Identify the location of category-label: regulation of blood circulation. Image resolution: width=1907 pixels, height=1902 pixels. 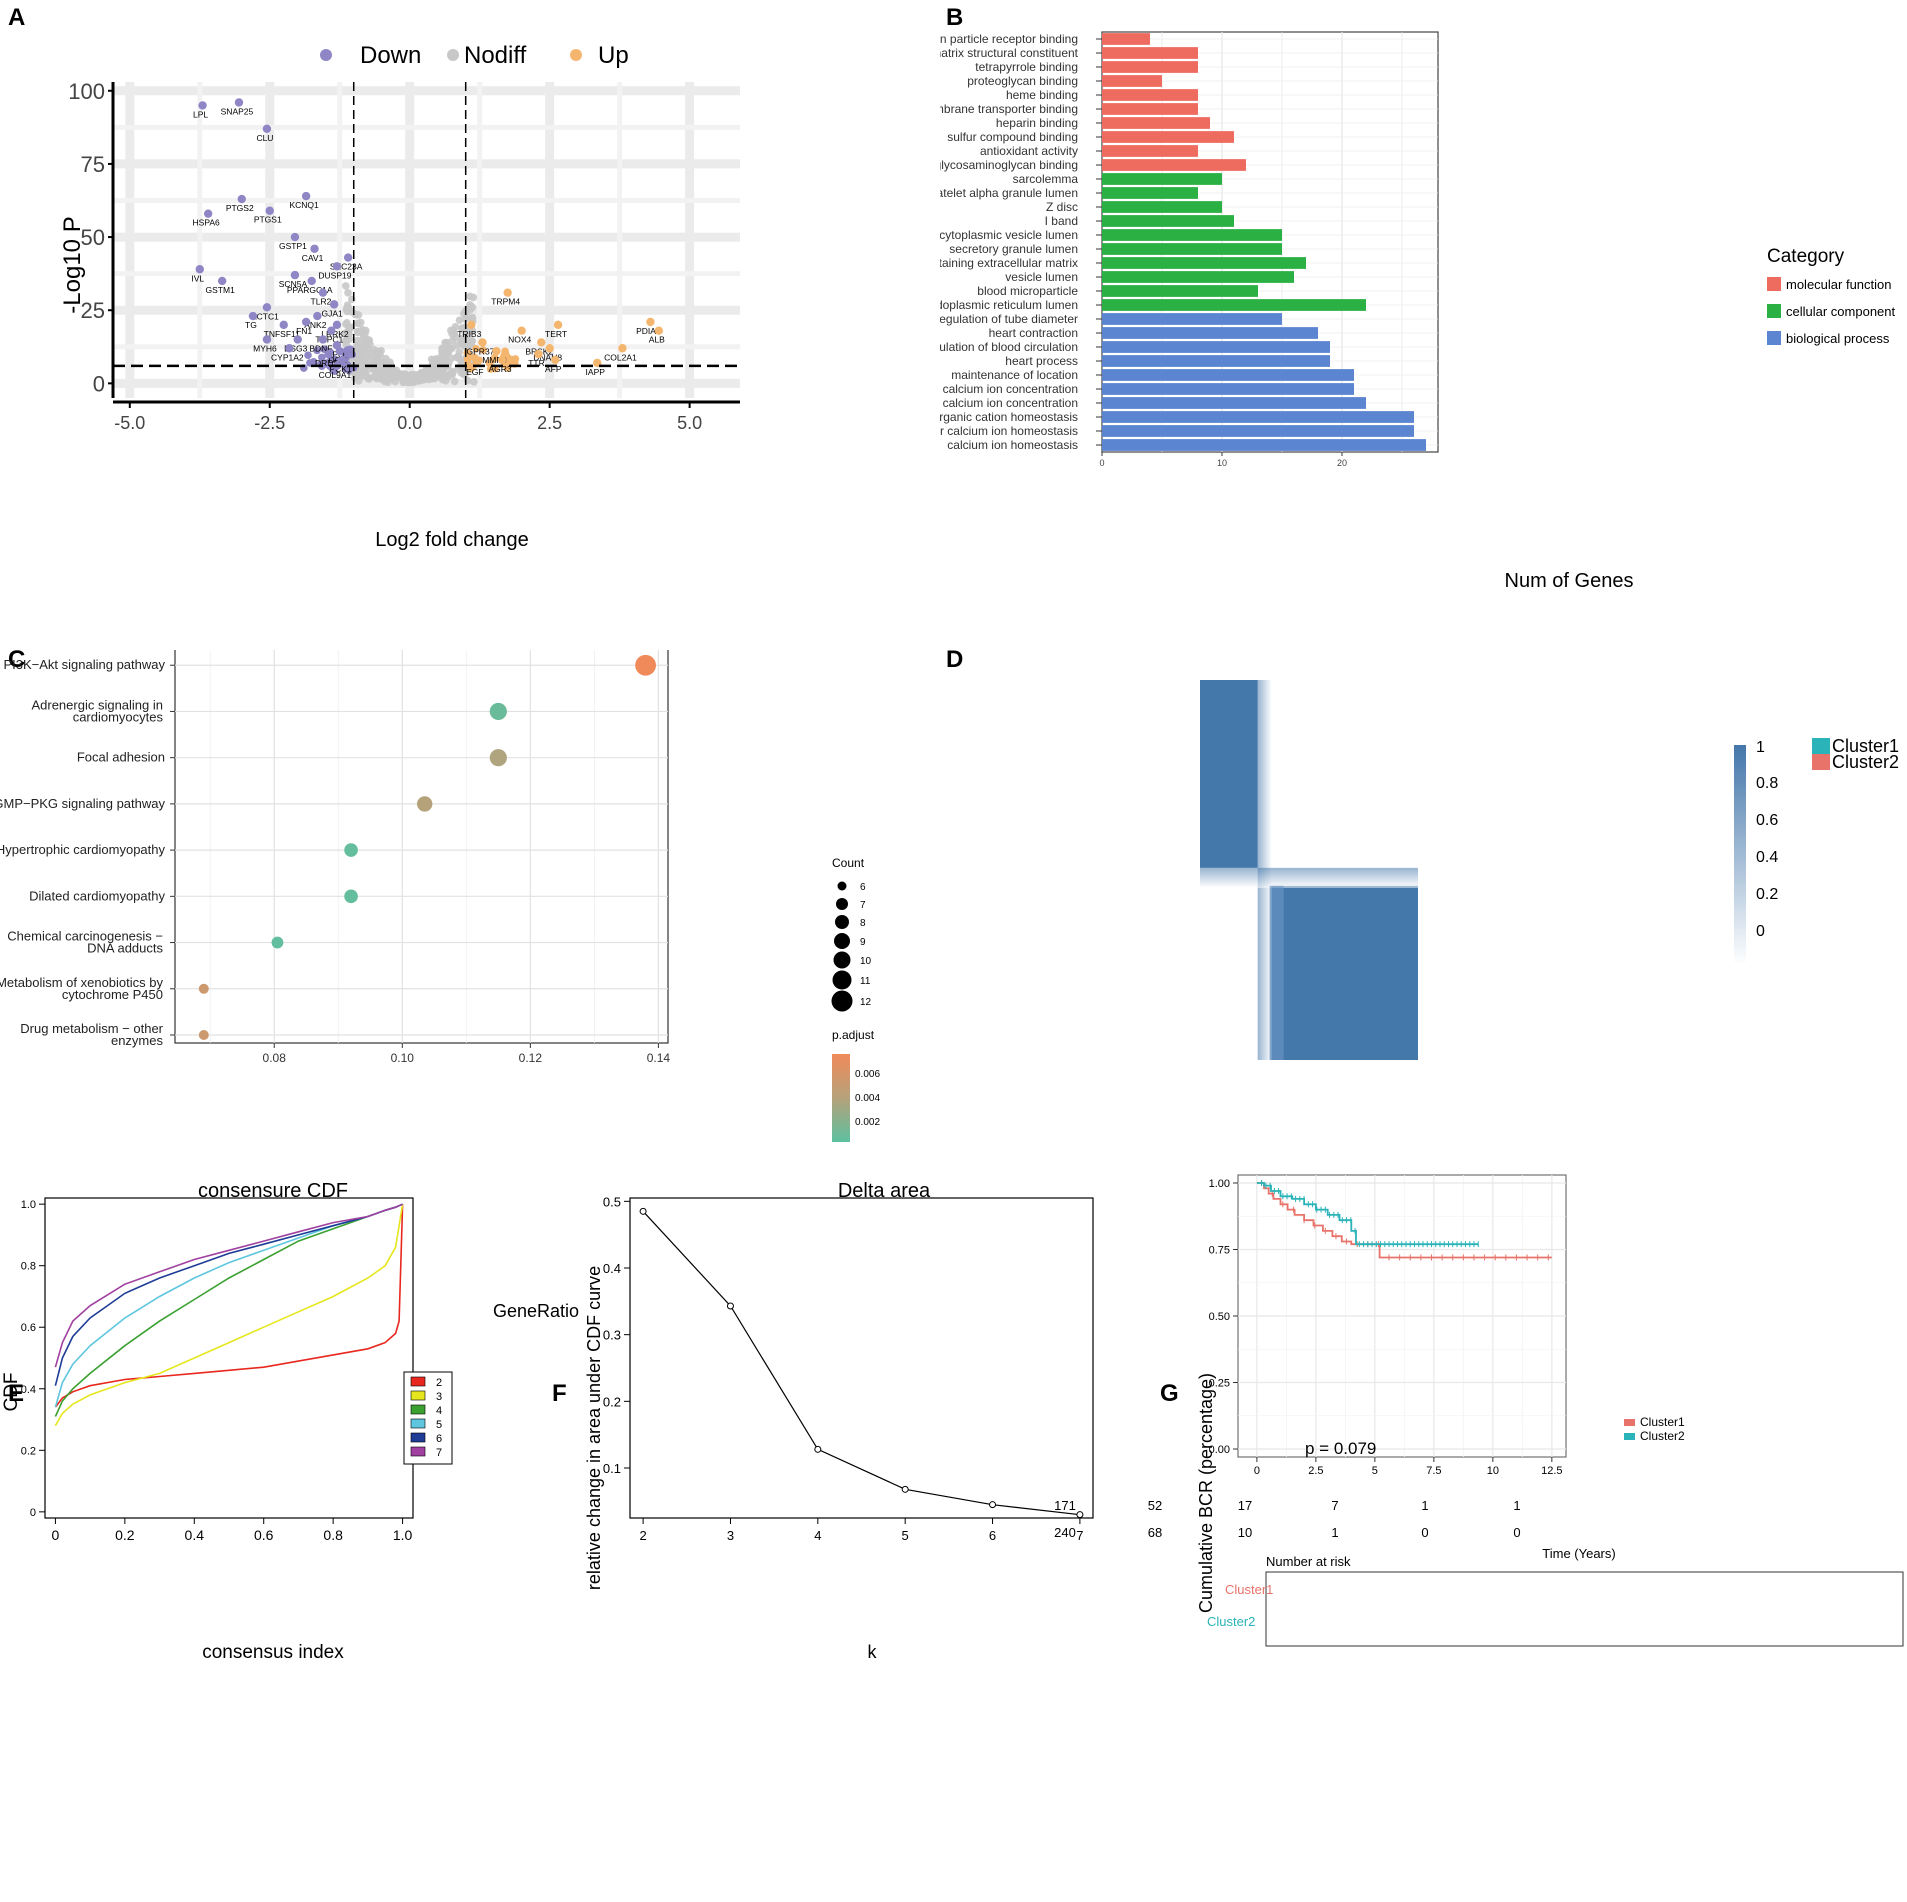
(1009, 347).